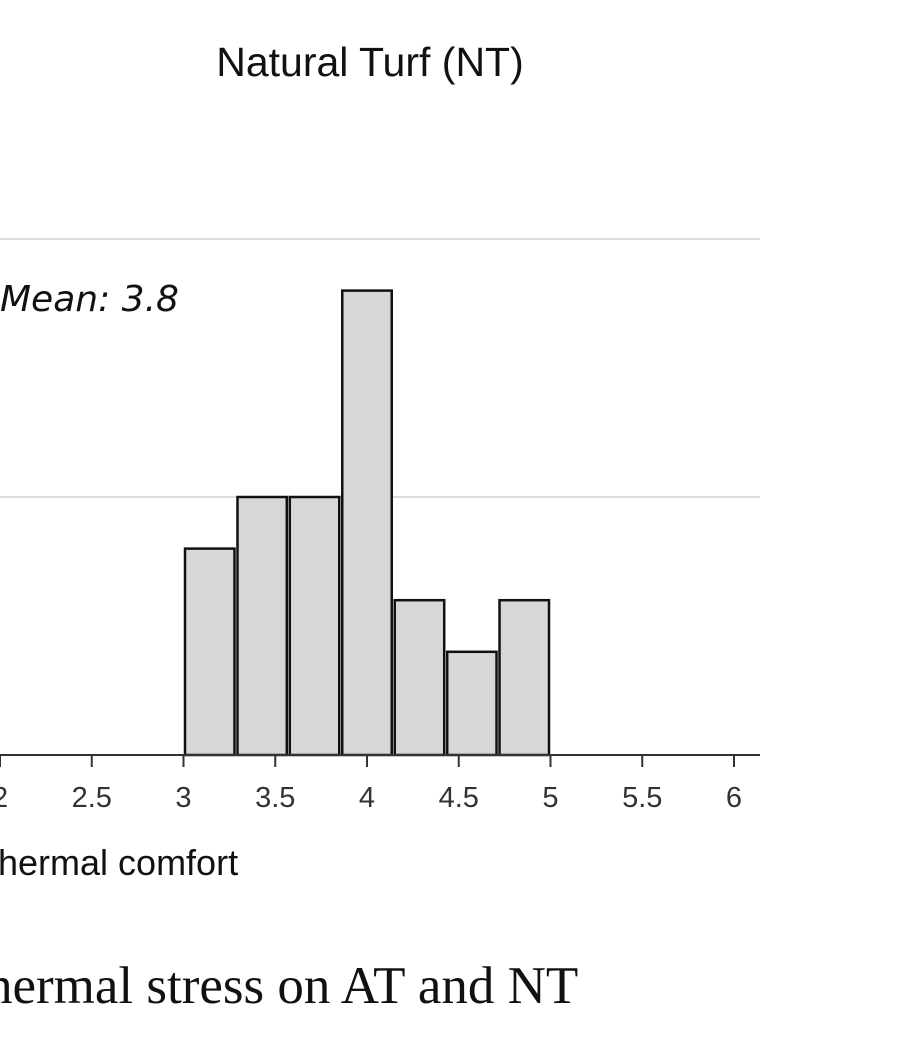 This screenshot has height=1064, width=920. What do you see at coordinates (275, 798) in the screenshot?
I see `x-tick-label: 3.5` at bounding box center [275, 798].